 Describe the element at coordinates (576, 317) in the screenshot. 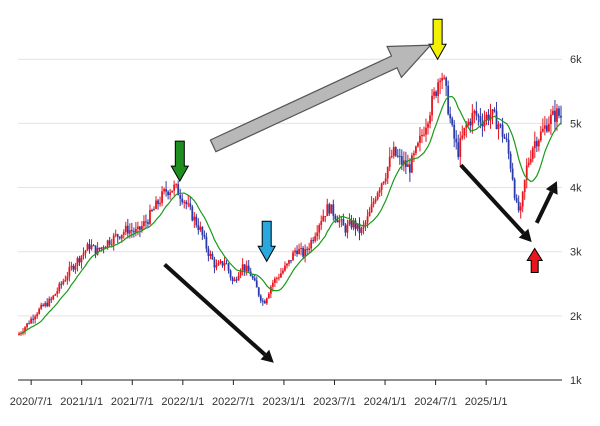

I see `y-tick-label: 2k` at that location.